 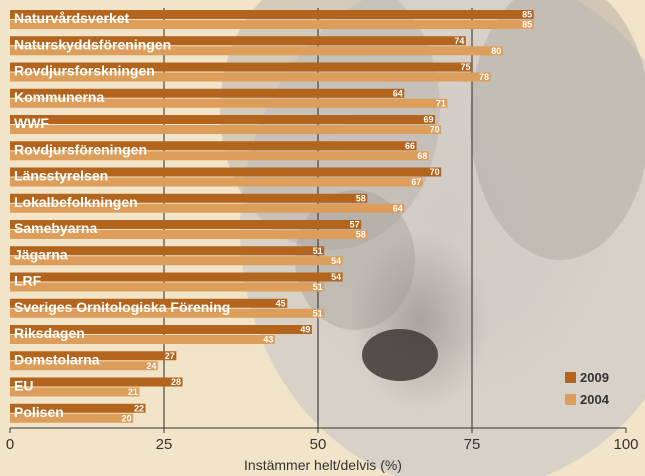 What do you see at coordinates (398, 93) in the screenshot?
I see `value-label-2009: 64` at bounding box center [398, 93].